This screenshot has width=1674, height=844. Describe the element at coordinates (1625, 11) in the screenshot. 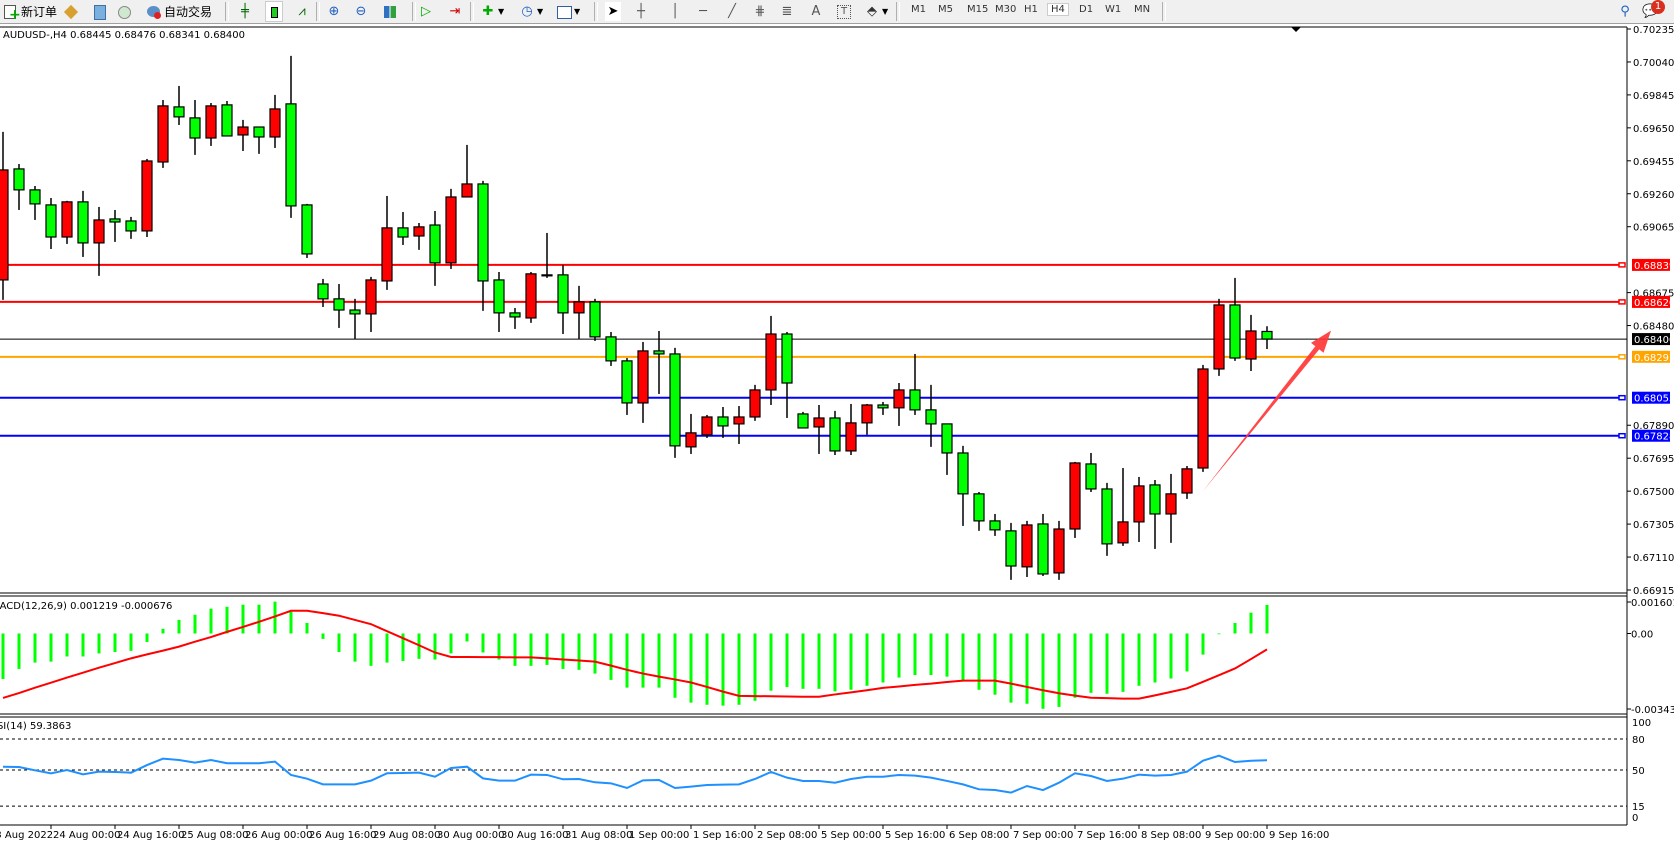

I see `search-button: ⚲` at that location.